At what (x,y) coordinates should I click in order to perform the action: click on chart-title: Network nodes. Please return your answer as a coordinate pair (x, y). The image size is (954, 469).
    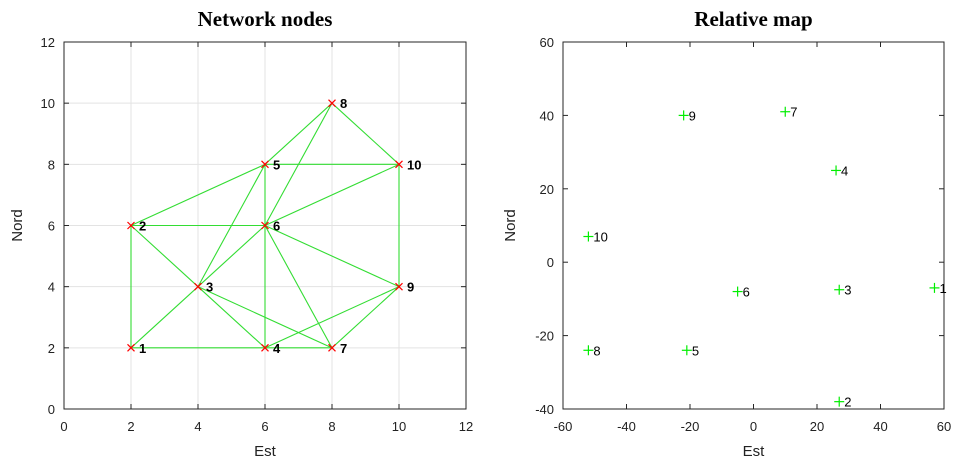
    Looking at the image, I should click on (265, 19).